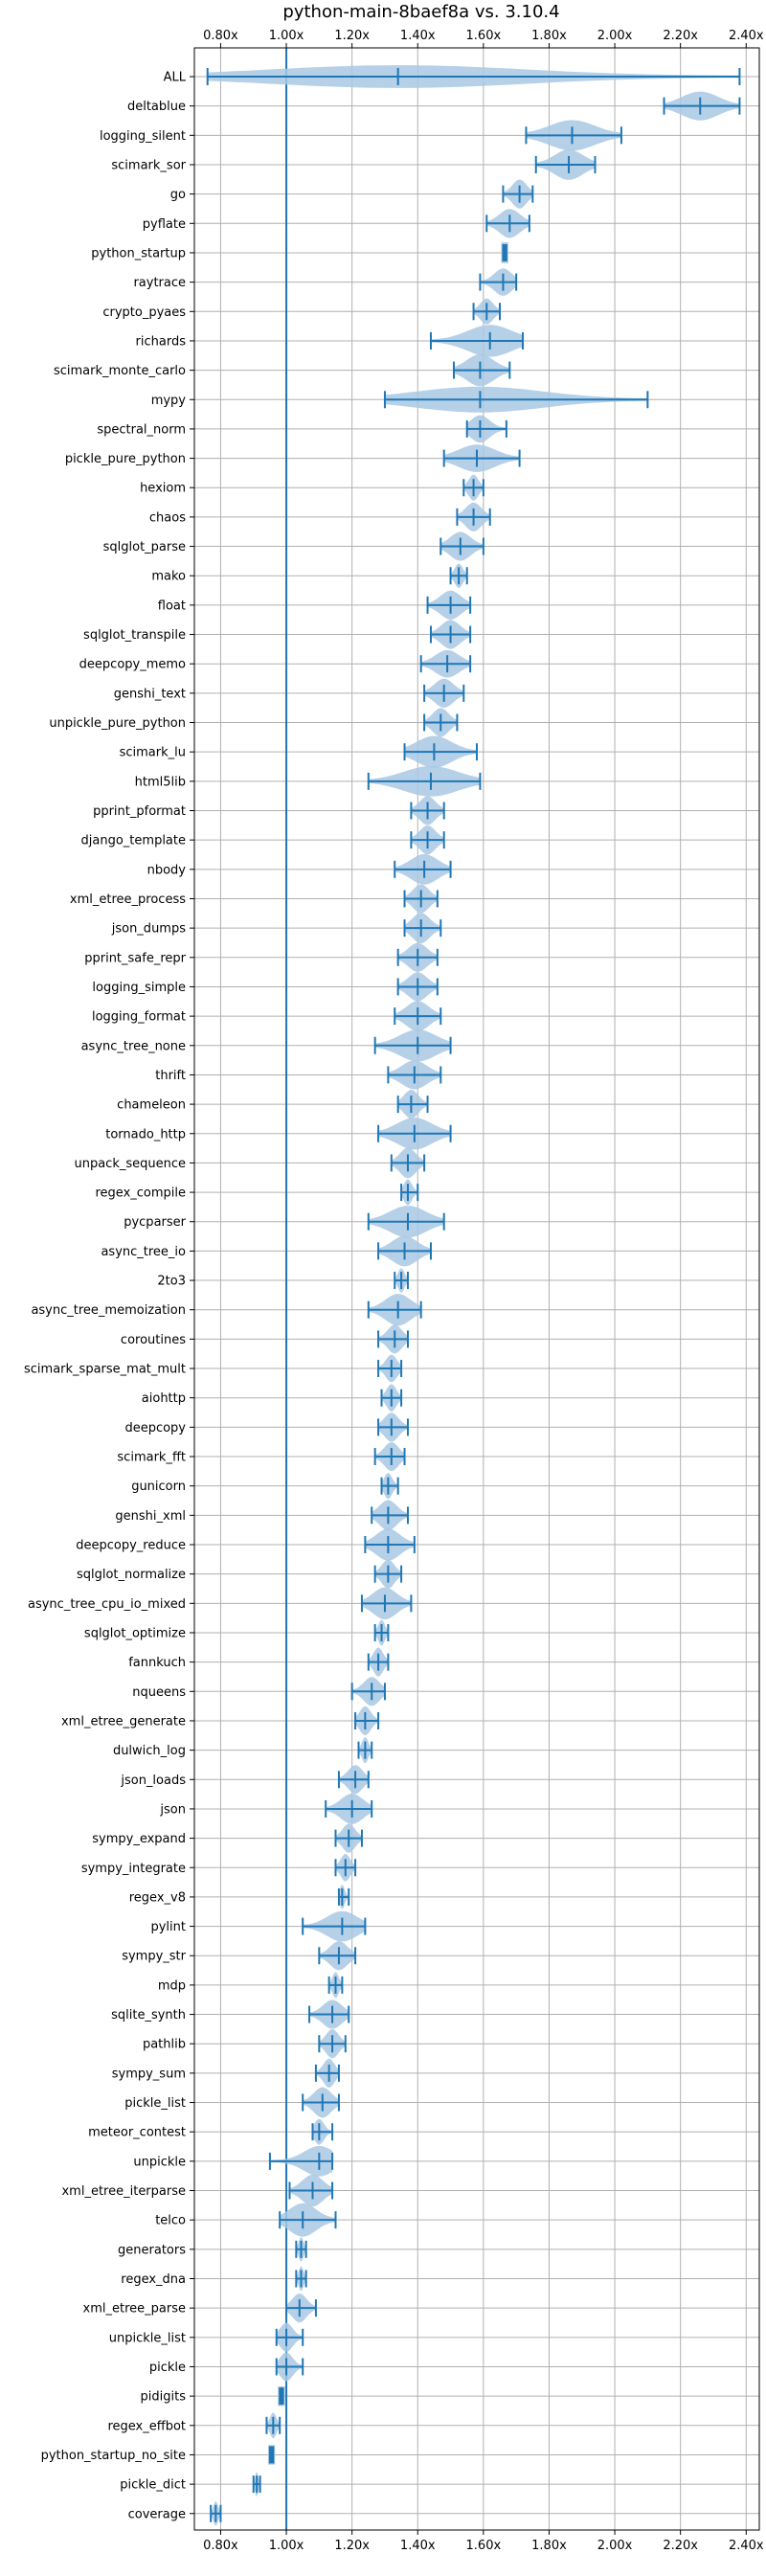 Image resolution: width=766 pixels, height=2576 pixels. What do you see at coordinates (474, 76) in the screenshot?
I see `violin-ALL` at bounding box center [474, 76].